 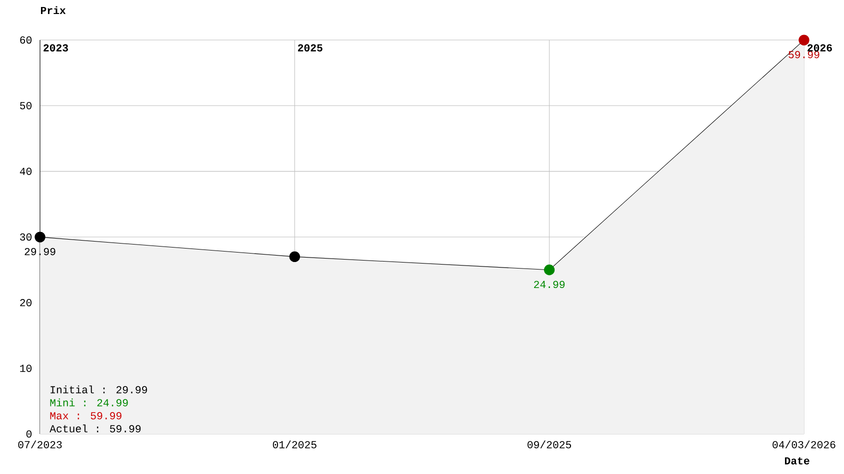 What do you see at coordinates (797, 460) in the screenshot?
I see `x-axis-title: Date` at bounding box center [797, 460].